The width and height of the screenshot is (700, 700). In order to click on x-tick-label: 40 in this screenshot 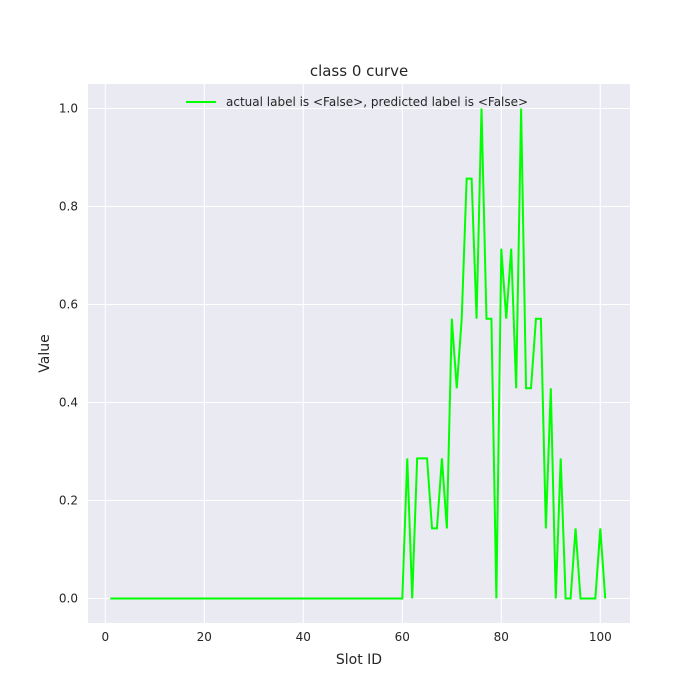, I will do `click(303, 637)`.